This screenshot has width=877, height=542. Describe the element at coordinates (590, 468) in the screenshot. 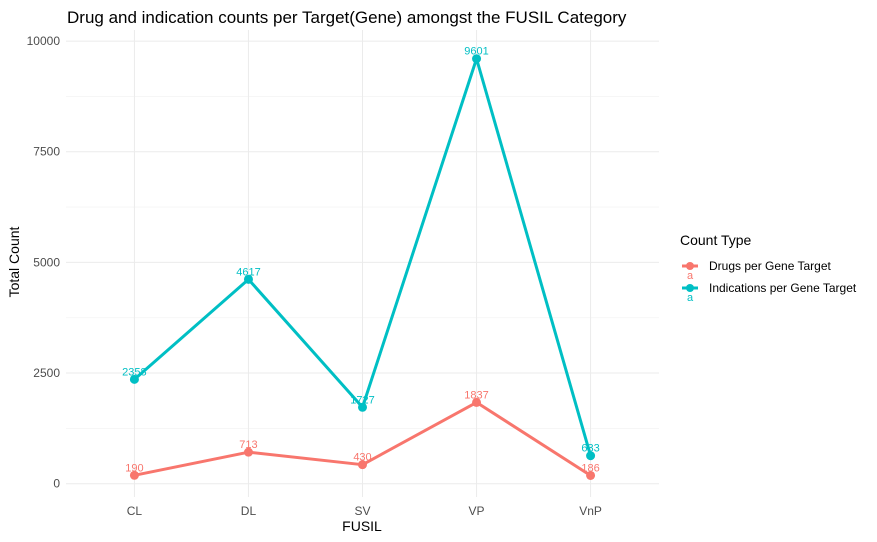

I see `data-label: 186` at that location.